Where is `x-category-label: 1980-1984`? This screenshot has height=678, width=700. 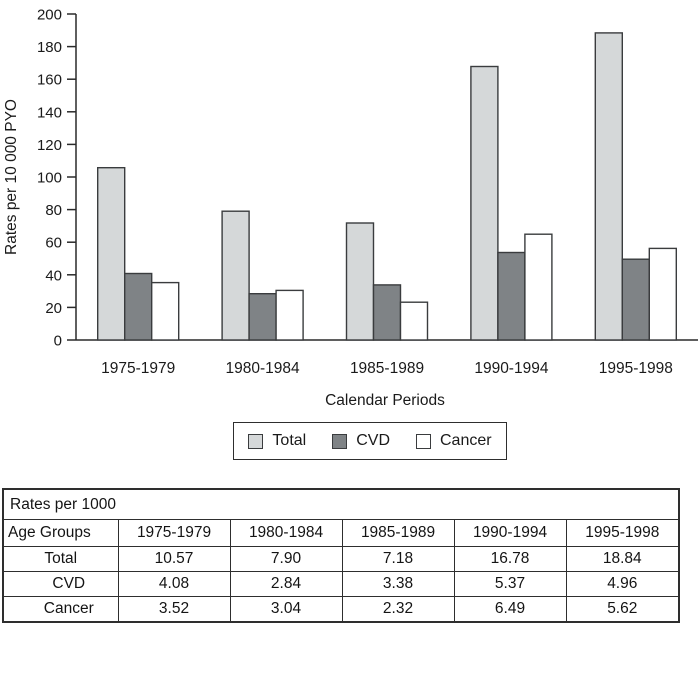
x-category-label: 1980-1984 is located at coordinates (263, 368).